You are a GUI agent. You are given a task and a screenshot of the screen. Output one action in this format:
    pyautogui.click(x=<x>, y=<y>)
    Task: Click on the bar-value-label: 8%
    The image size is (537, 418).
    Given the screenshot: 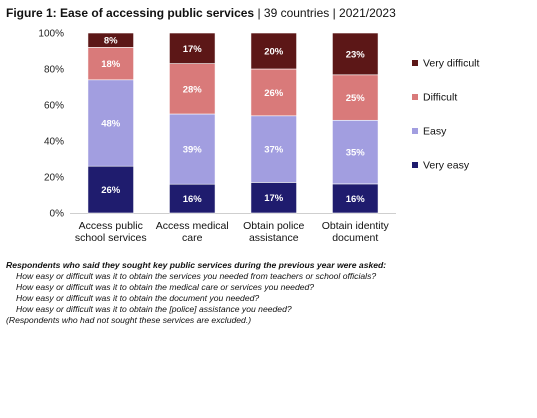 What is the action you would take?
    pyautogui.click(x=111, y=41)
    